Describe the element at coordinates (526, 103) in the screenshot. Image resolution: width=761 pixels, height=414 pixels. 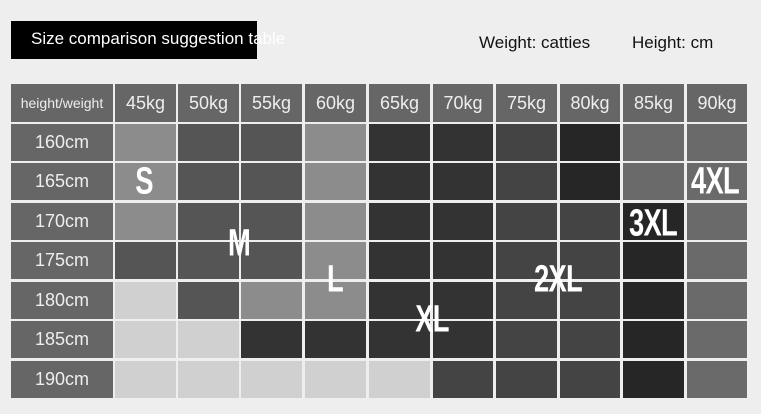
I see `weight-header: 75kg` at that location.